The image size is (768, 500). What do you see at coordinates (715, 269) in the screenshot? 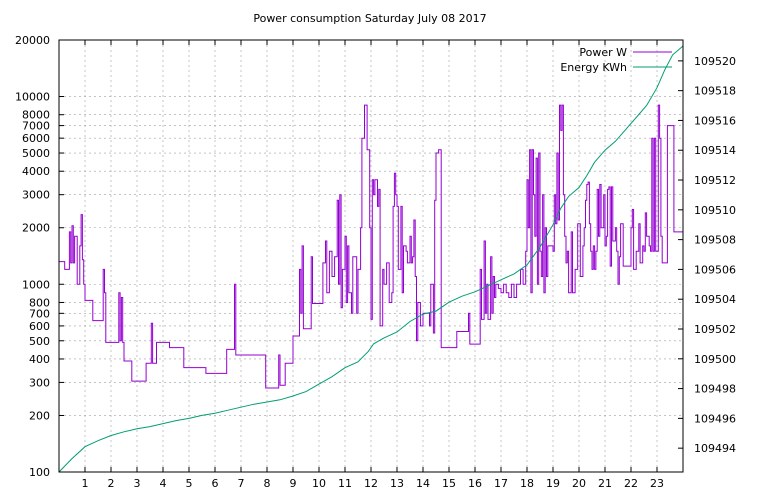
I see `y2-tick-label: 109506` at bounding box center [715, 269].